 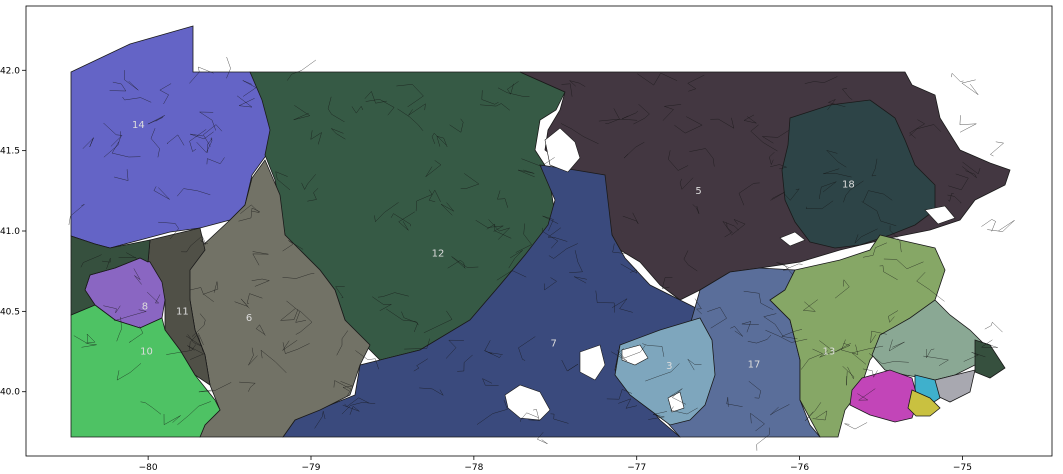 What do you see at coordinates (858, 174) in the screenshot?
I see `district-18-region` at bounding box center [858, 174].